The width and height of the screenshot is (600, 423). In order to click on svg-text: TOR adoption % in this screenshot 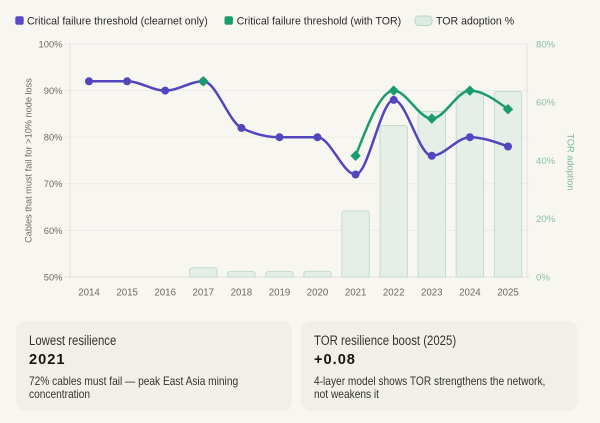, I will do `click(475, 22)`.